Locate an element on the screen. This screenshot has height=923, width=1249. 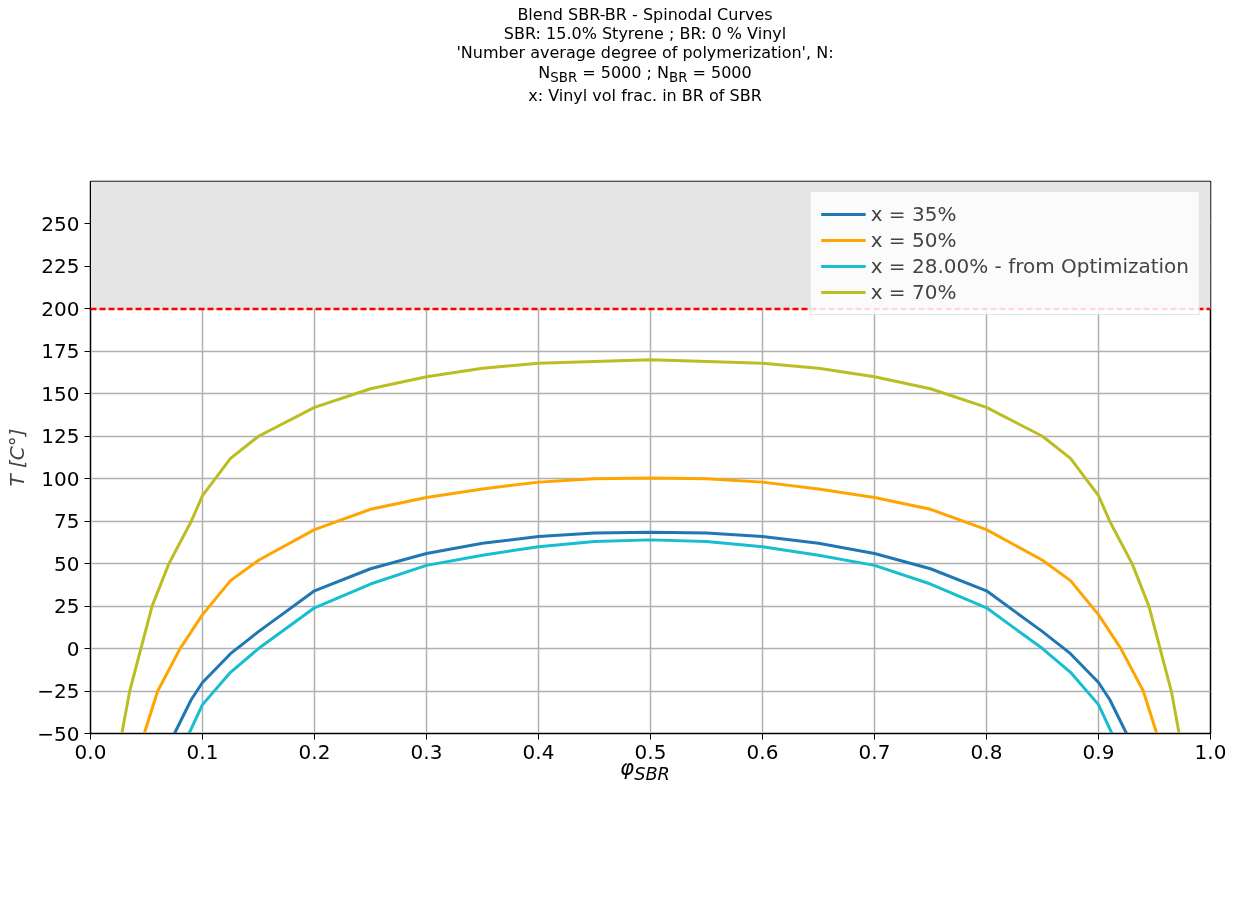
y-tick-label: 250 is located at coordinates (60, 223).